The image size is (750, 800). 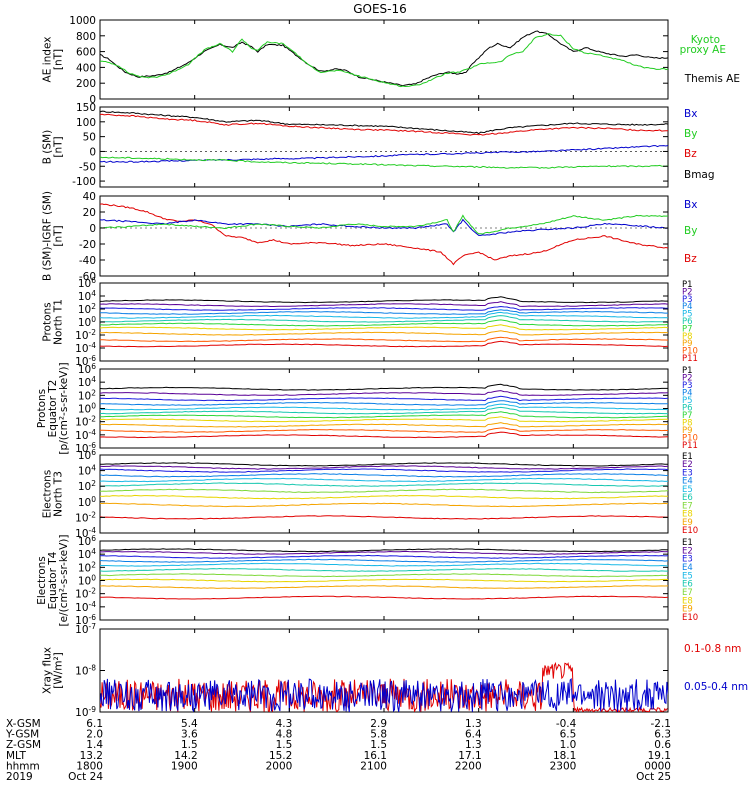 I want to click on x-axis-value: 4.8, so click(x=284, y=735).